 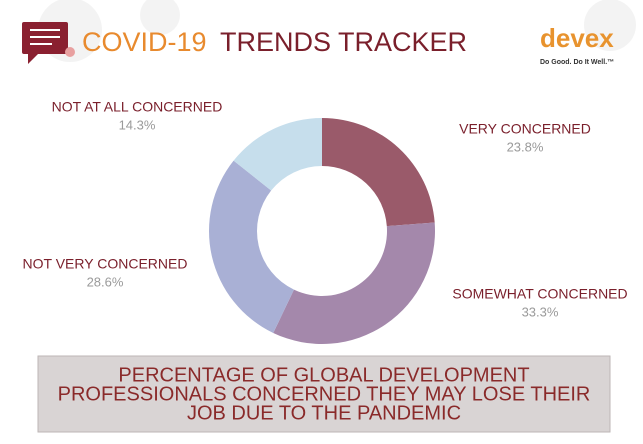 I want to click on slice-value: 14.3%, so click(x=137, y=124).